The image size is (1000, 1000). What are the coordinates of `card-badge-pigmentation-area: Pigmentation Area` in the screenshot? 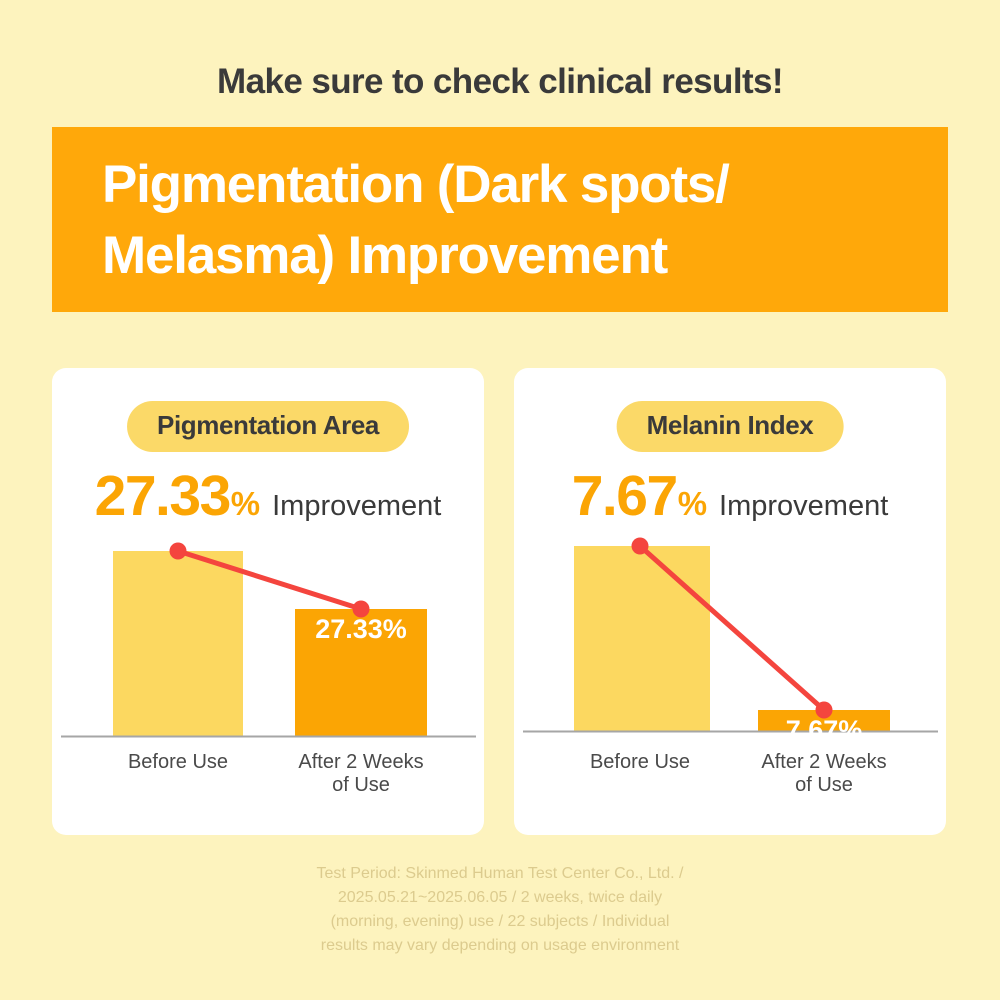 It's located at (268, 426).